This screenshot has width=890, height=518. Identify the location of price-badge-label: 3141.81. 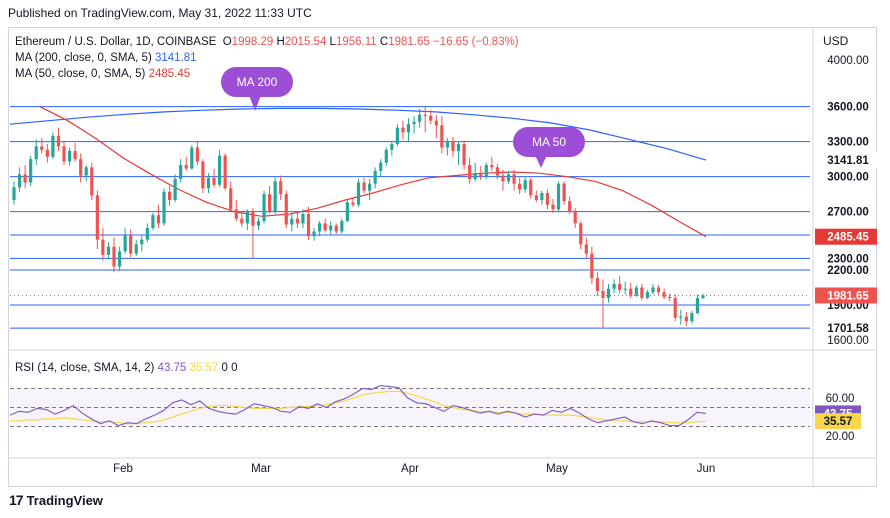
(848, 161).